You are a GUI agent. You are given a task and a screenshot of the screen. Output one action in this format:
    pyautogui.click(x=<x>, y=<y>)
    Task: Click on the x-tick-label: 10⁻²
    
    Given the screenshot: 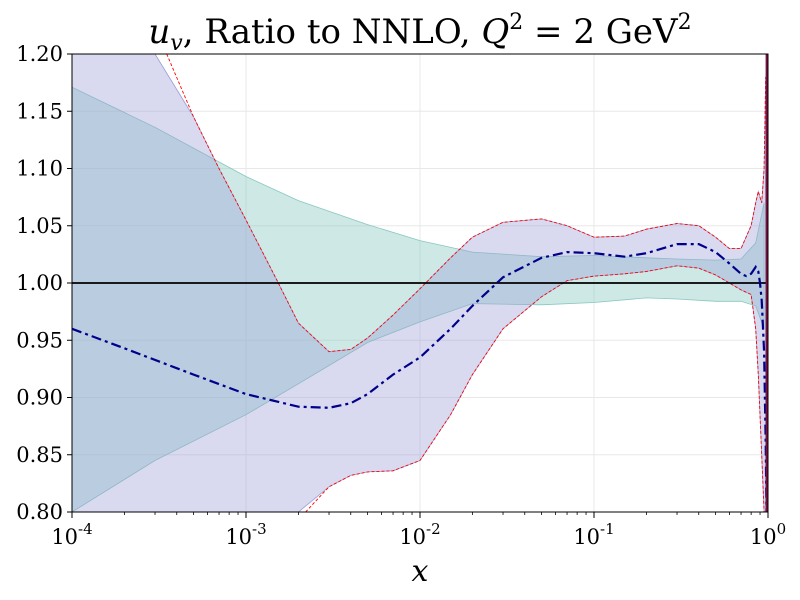 What is the action you would take?
    pyautogui.click(x=419, y=534)
    